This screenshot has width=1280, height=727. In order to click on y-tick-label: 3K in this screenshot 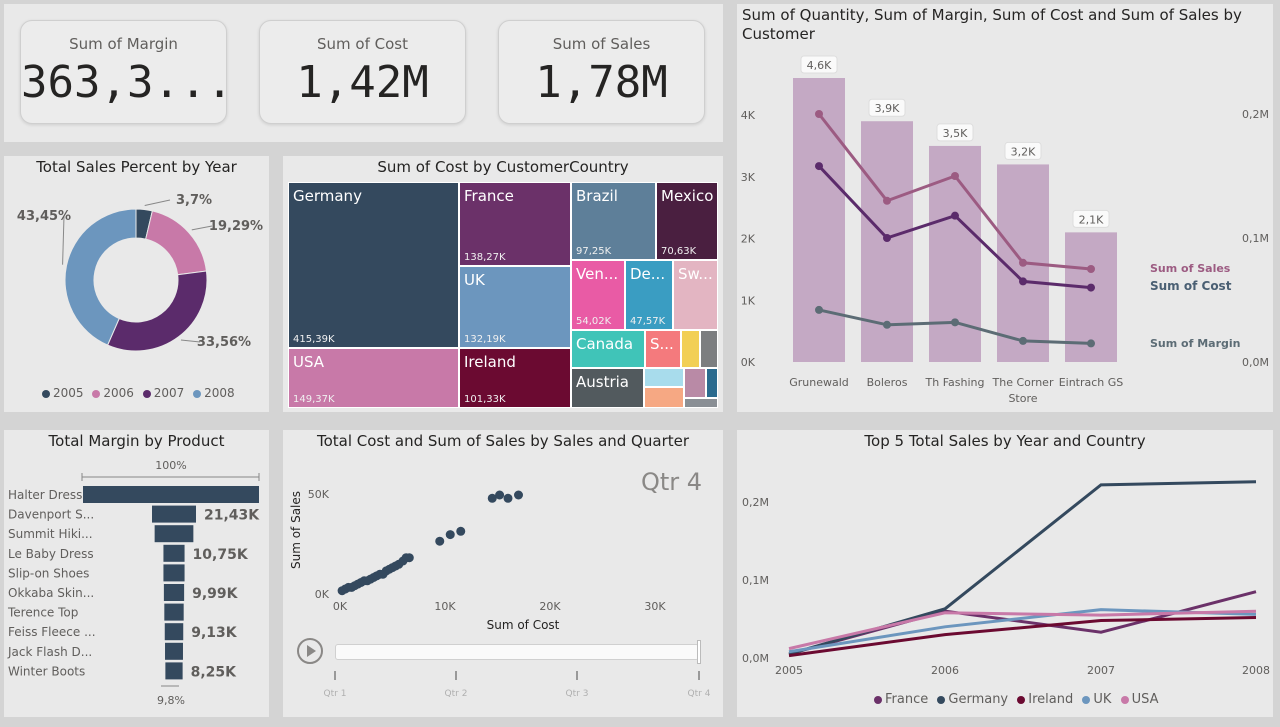, I will do `click(748, 177)`.